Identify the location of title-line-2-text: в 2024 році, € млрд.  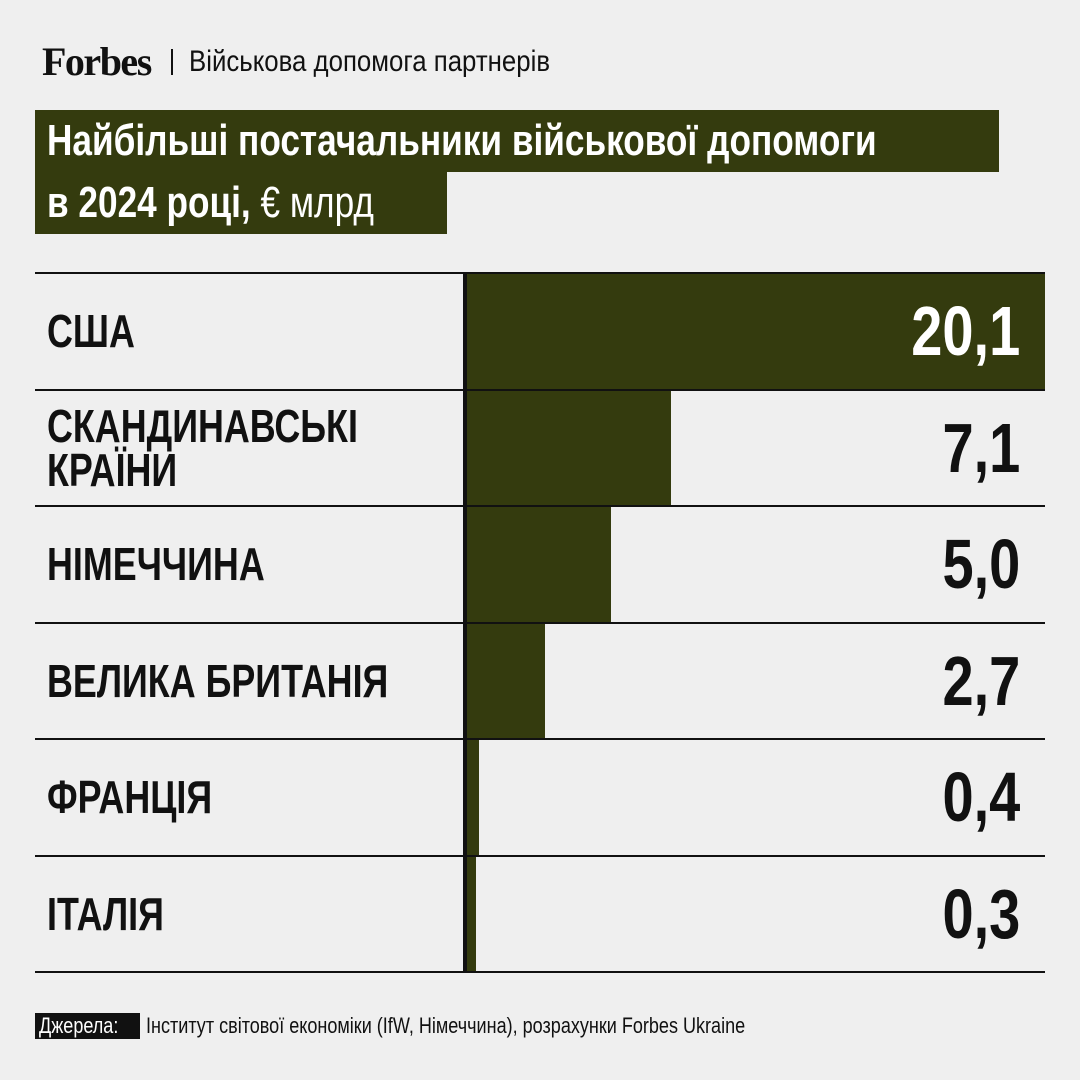
(210, 203).